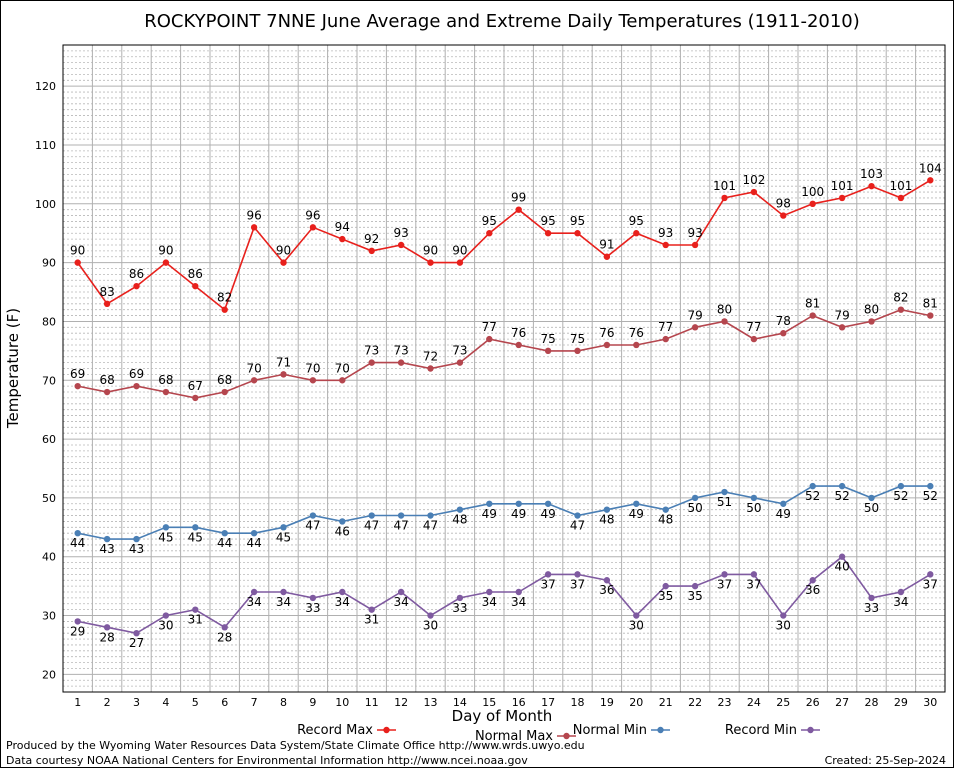 The height and width of the screenshot is (768, 954). Describe the element at coordinates (842, 186) in the screenshot. I see `record-max-data-label: 101` at that location.